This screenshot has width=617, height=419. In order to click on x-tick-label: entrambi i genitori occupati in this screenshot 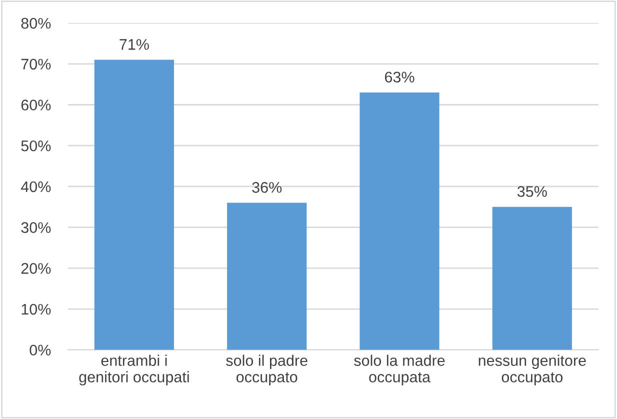, I will do `click(134, 370)`.